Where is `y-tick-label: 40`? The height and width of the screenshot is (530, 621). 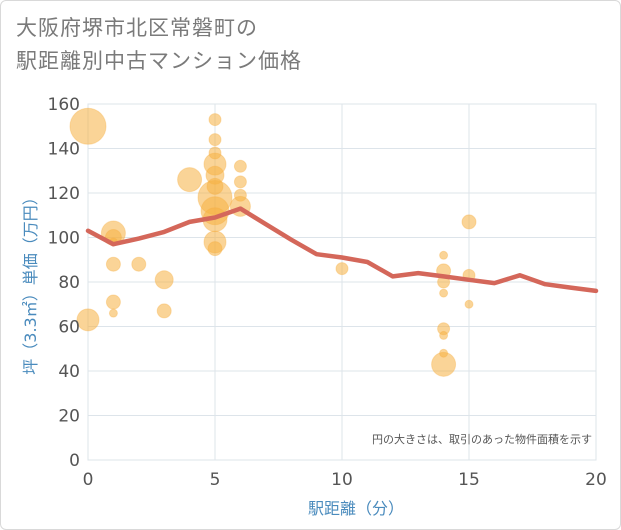 y-tick-label: 40 is located at coordinates (69, 372).